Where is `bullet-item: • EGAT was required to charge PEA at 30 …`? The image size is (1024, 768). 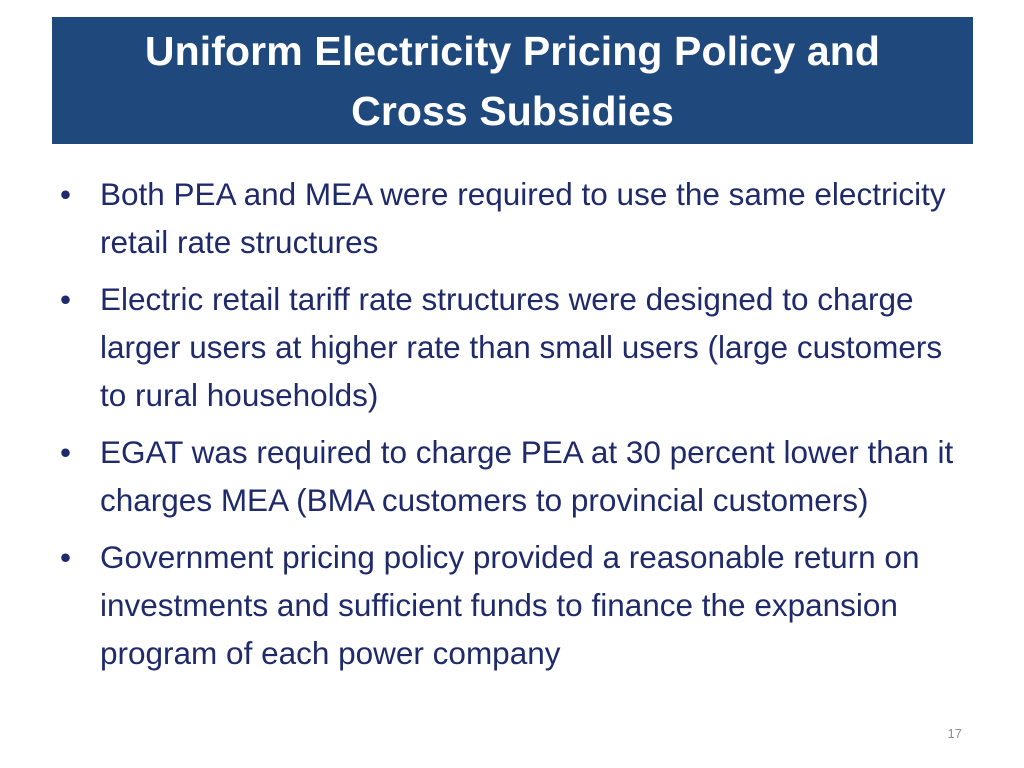
bullet-item: • EGAT was required to charge PEA at 30 … is located at coordinates (515, 476).